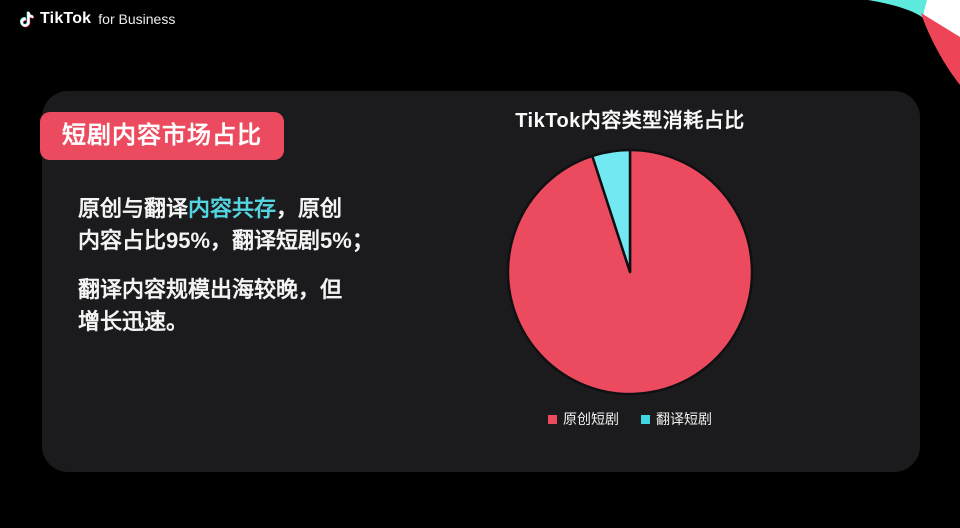 This screenshot has width=960, height=528. Describe the element at coordinates (243, 306) in the screenshot. I see `paragraph-growth: 翻译内容规模出海较晚，但 增长迅速。` at that location.